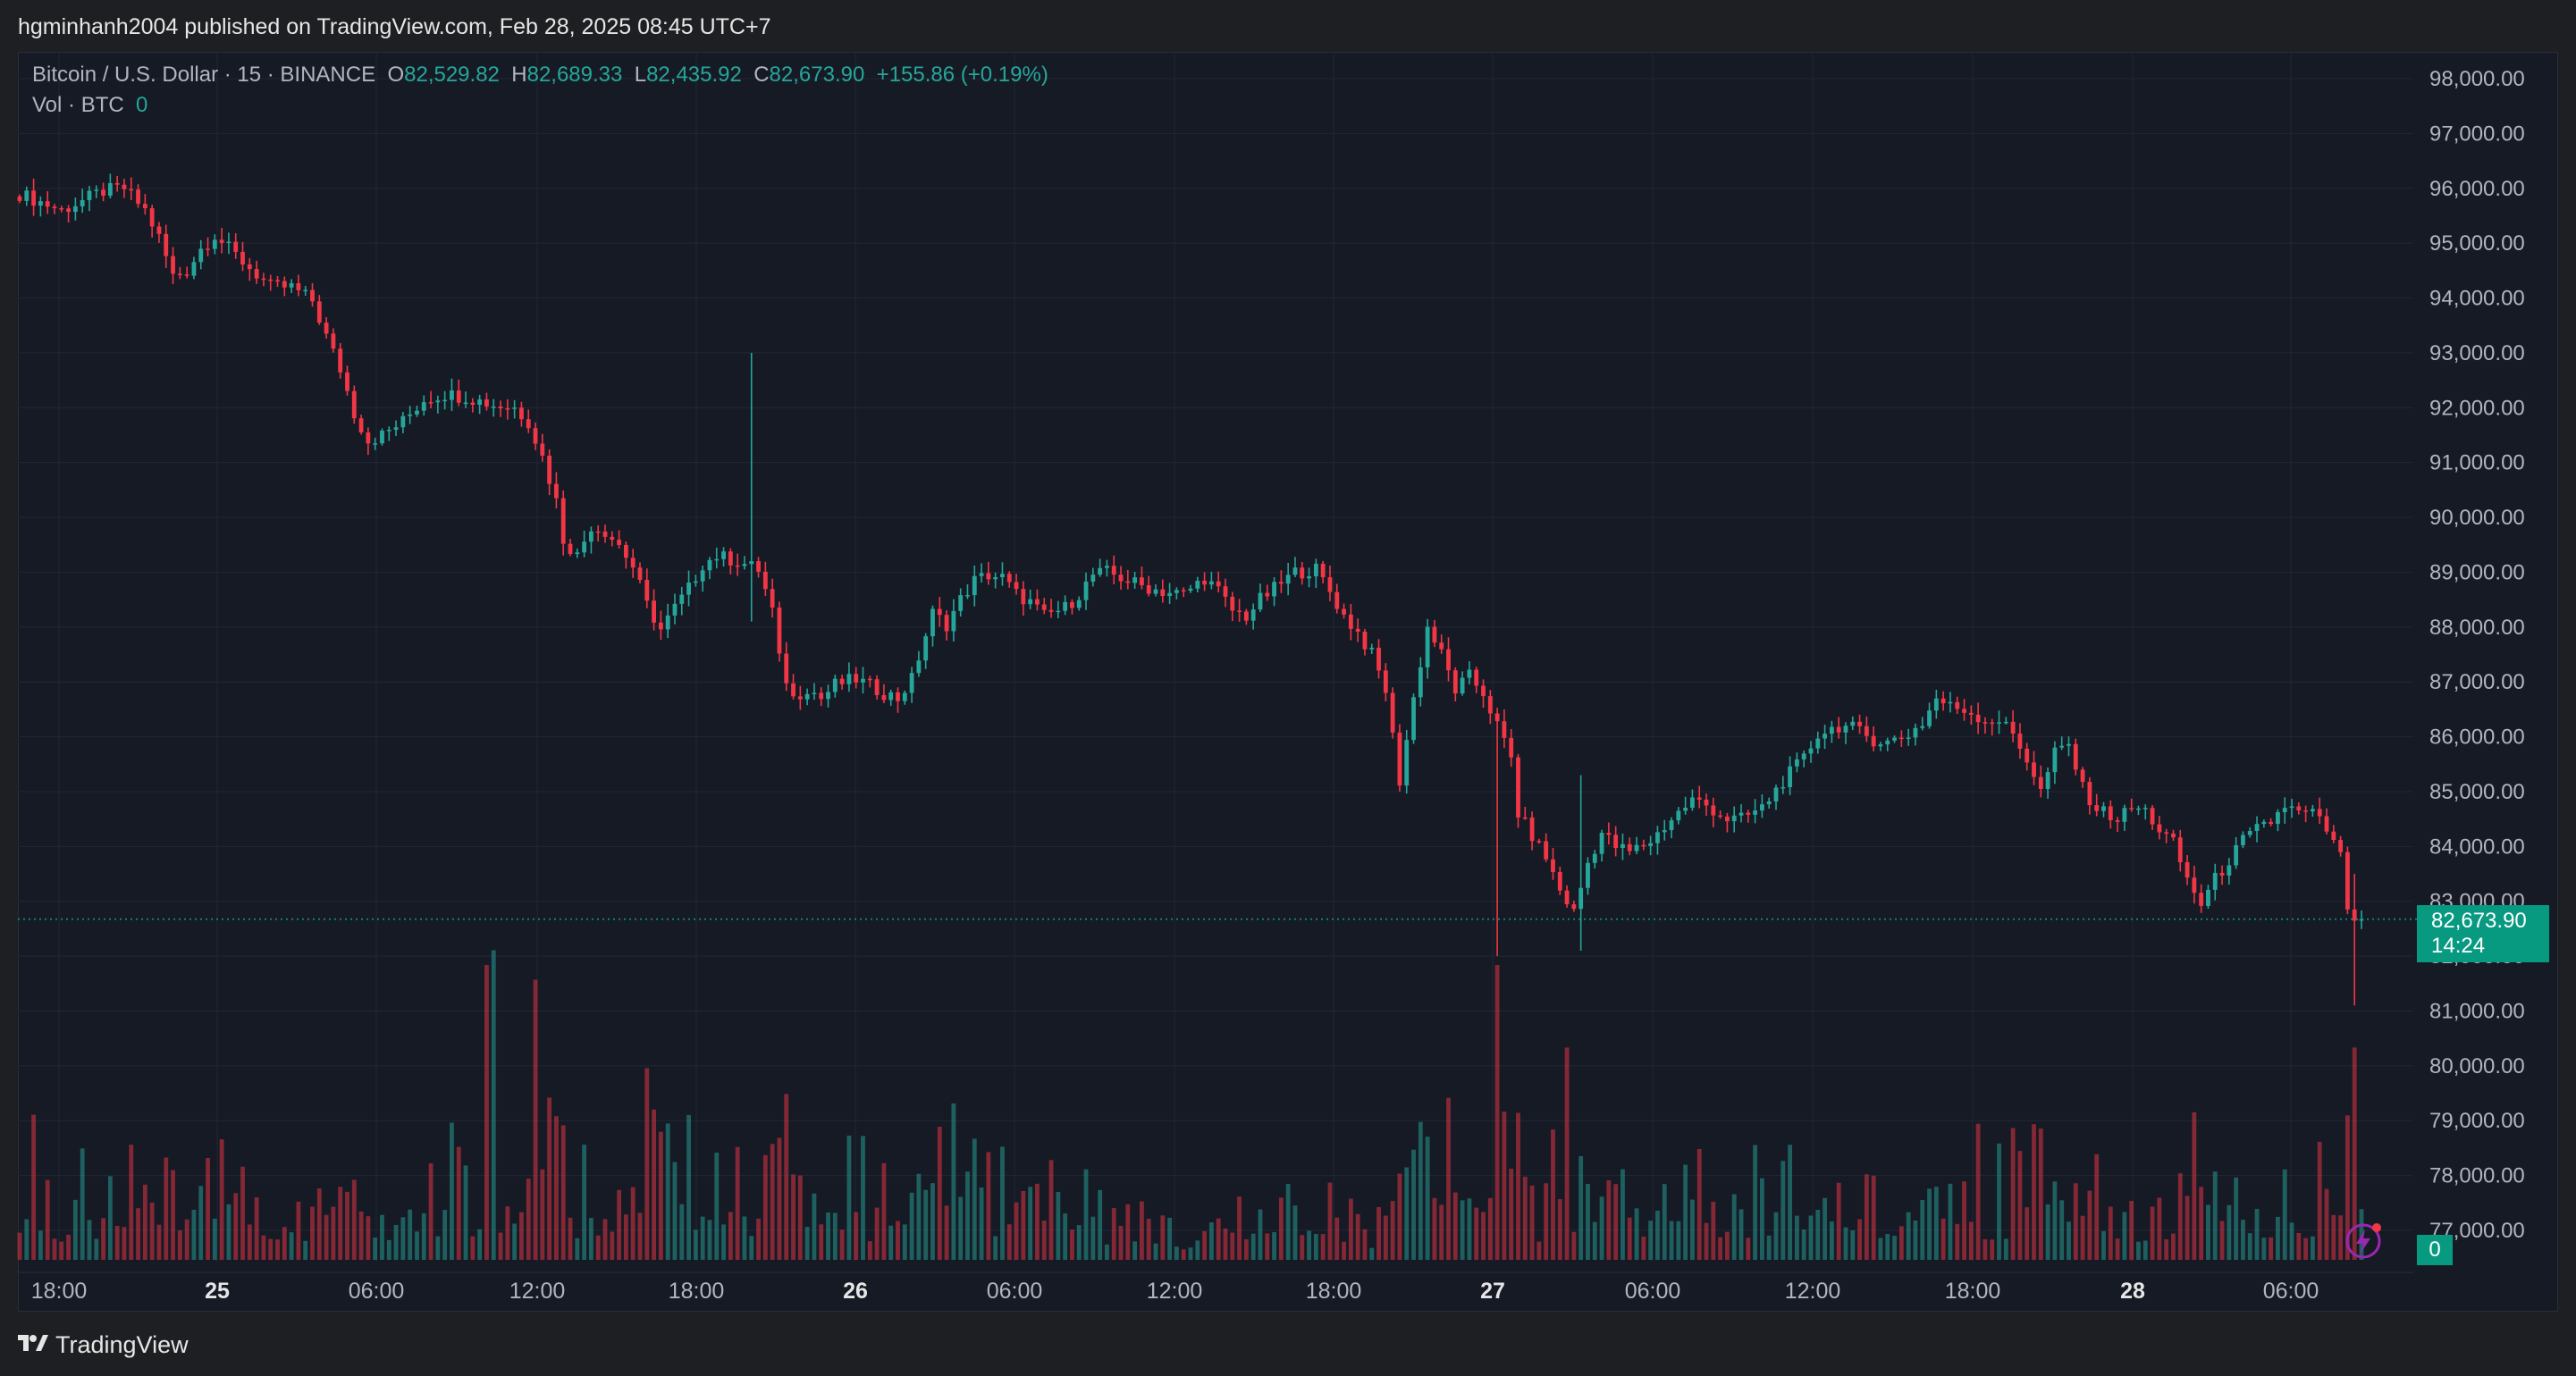  I want to click on tradingview-brand: TradingView, so click(104, 1345).